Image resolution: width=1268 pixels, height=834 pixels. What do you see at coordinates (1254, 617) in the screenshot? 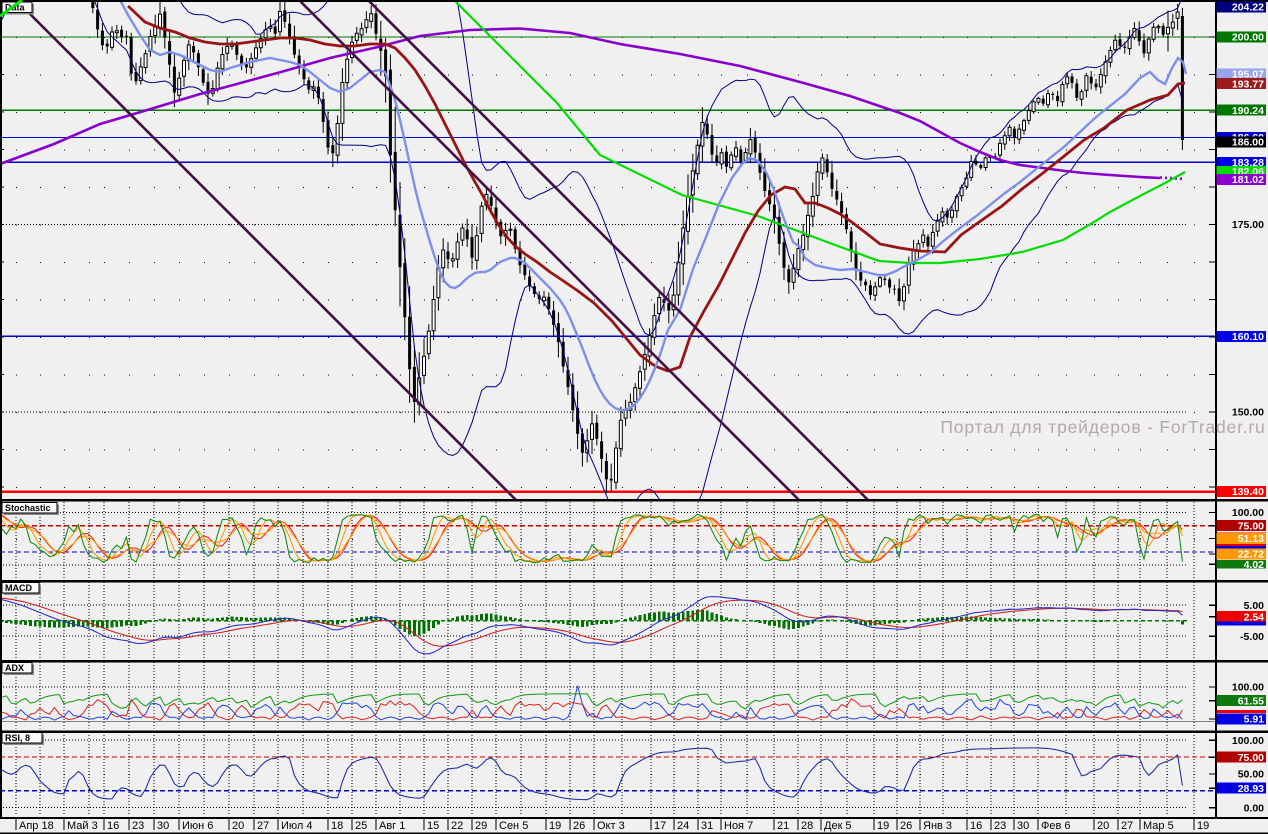
I see `svg-text: 2.54` at bounding box center [1254, 617].